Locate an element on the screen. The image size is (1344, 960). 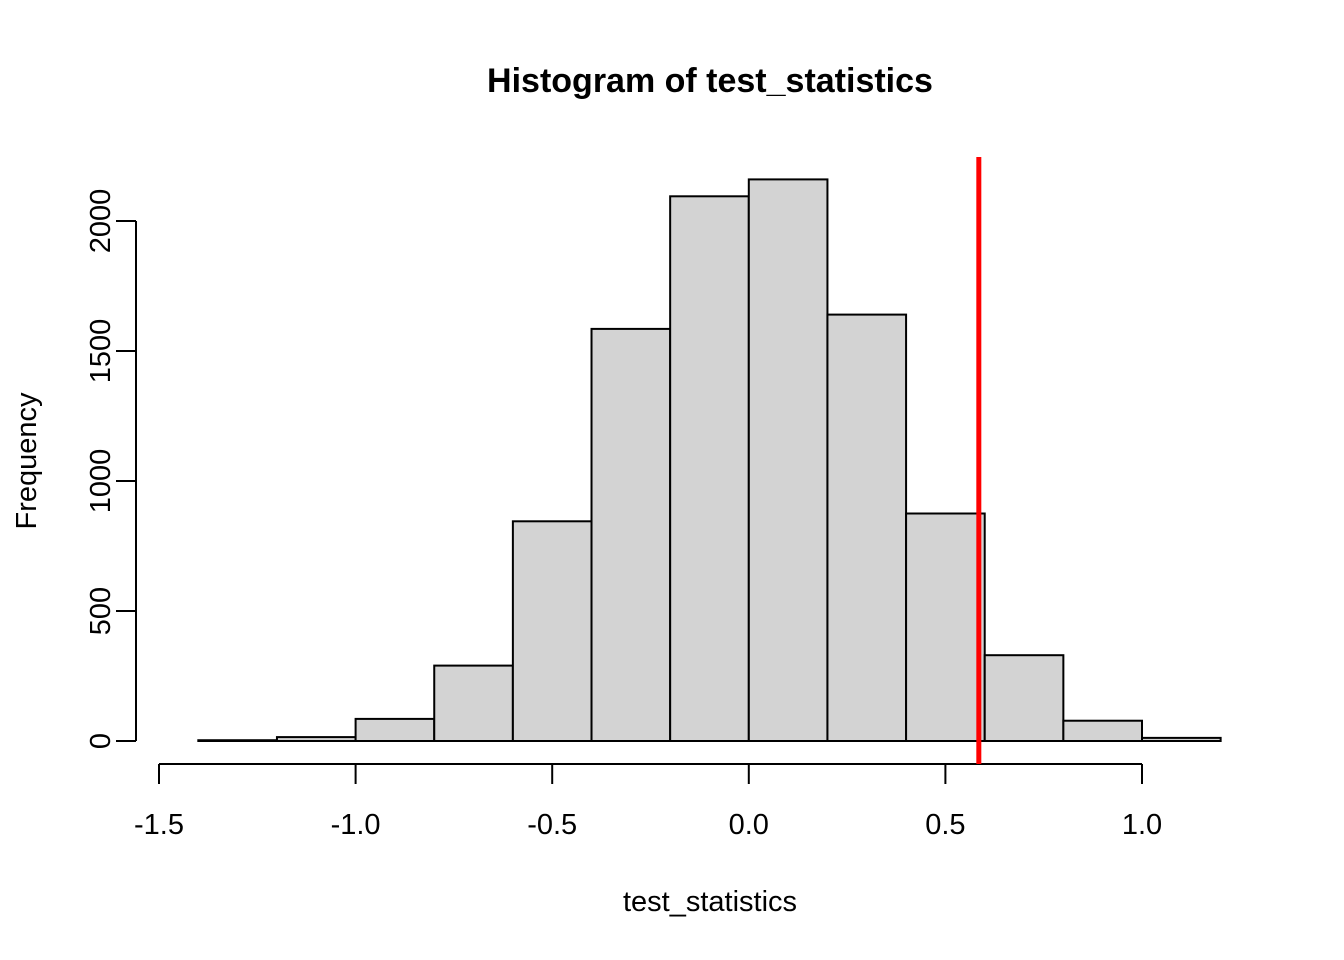
x-tick-label: -1.0 is located at coordinates (356, 825).